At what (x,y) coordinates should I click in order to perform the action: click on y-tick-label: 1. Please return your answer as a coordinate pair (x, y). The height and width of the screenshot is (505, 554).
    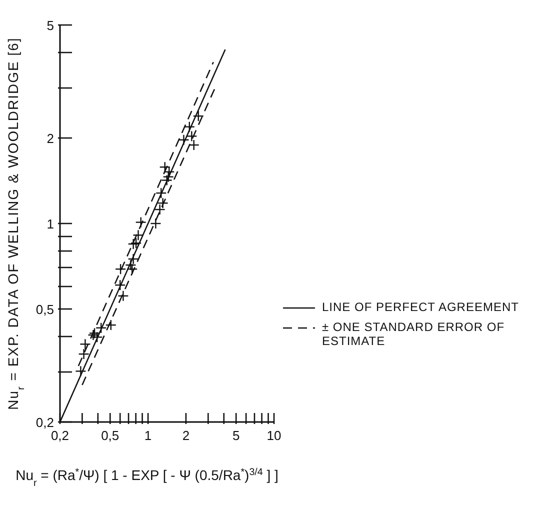
    Looking at the image, I should click on (50, 224).